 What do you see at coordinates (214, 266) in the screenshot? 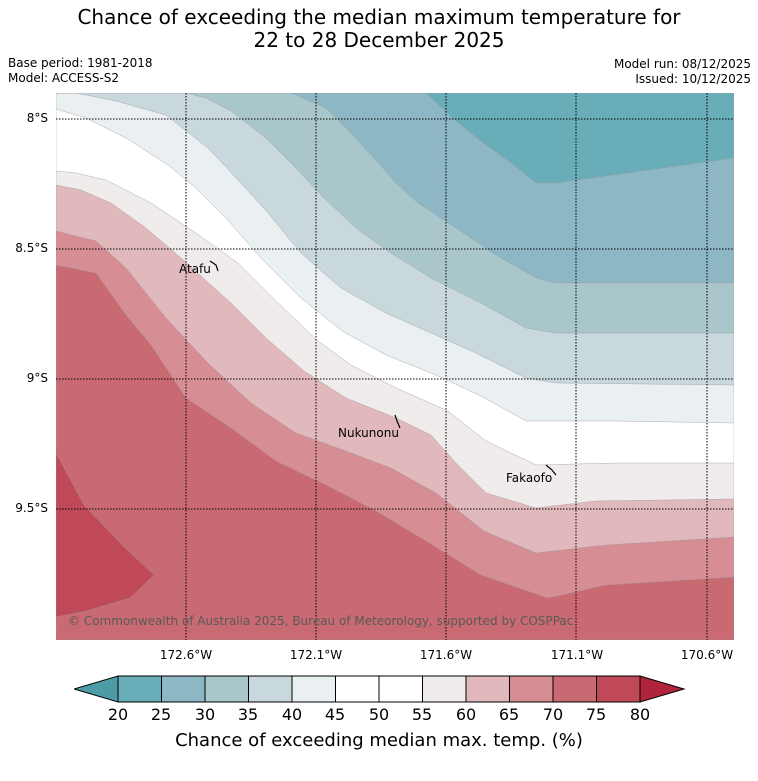
I see `atoll-atafu-shape` at bounding box center [214, 266].